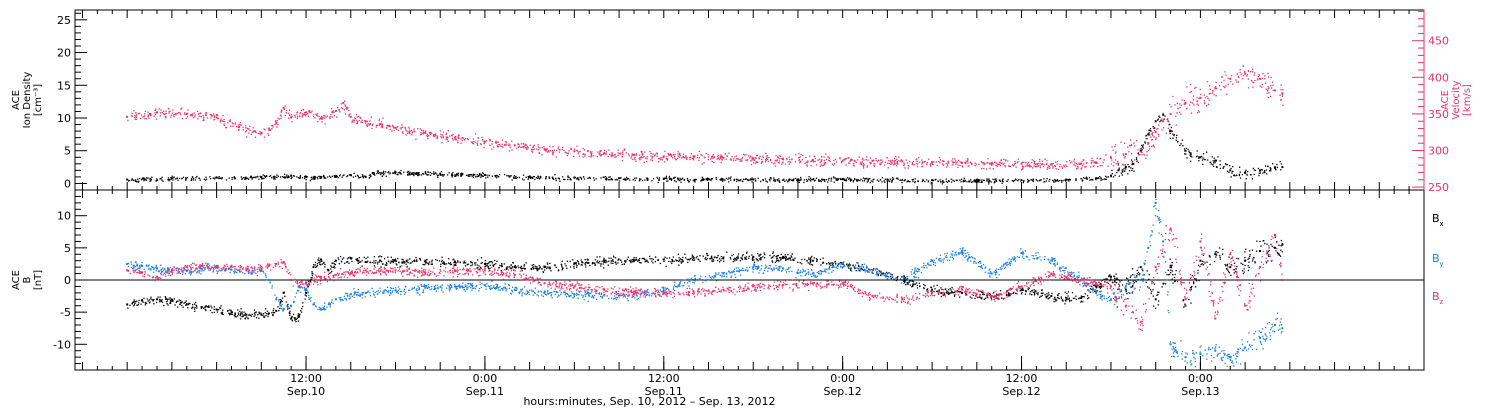  Describe the element at coordinates (276, 310) in the screenshot. I see `Bx-series-point` at that location.